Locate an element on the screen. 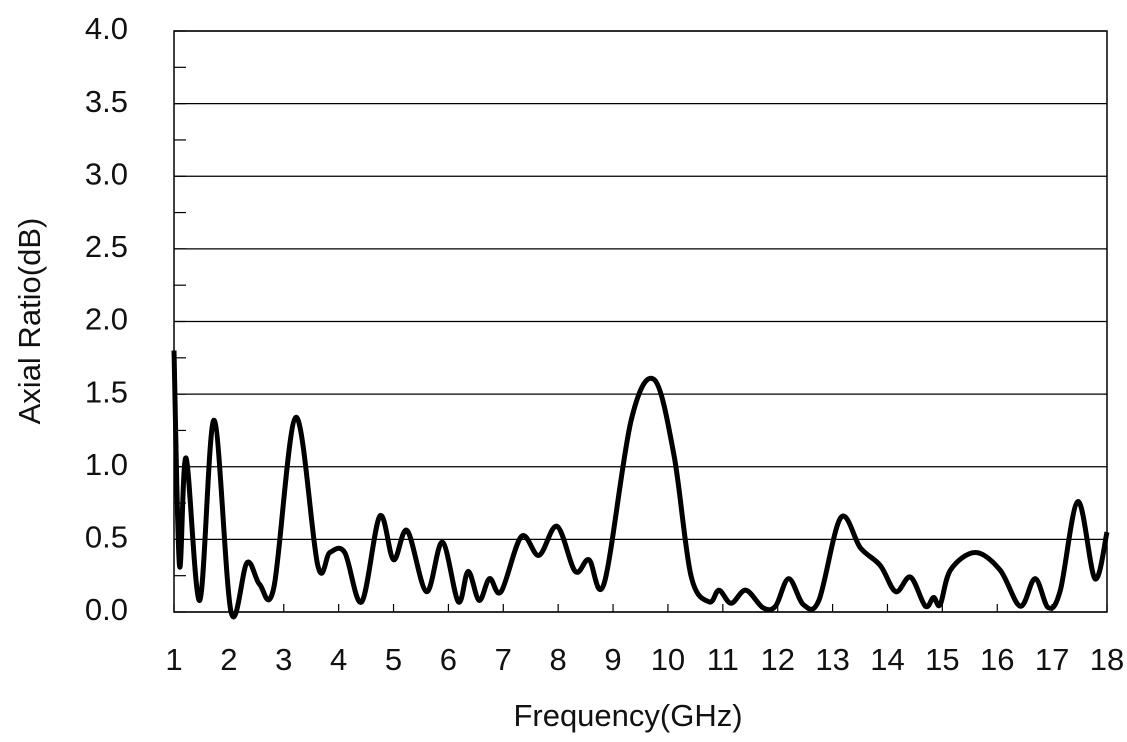  x-tick-label: 5 is located at coordinates (393, 659).